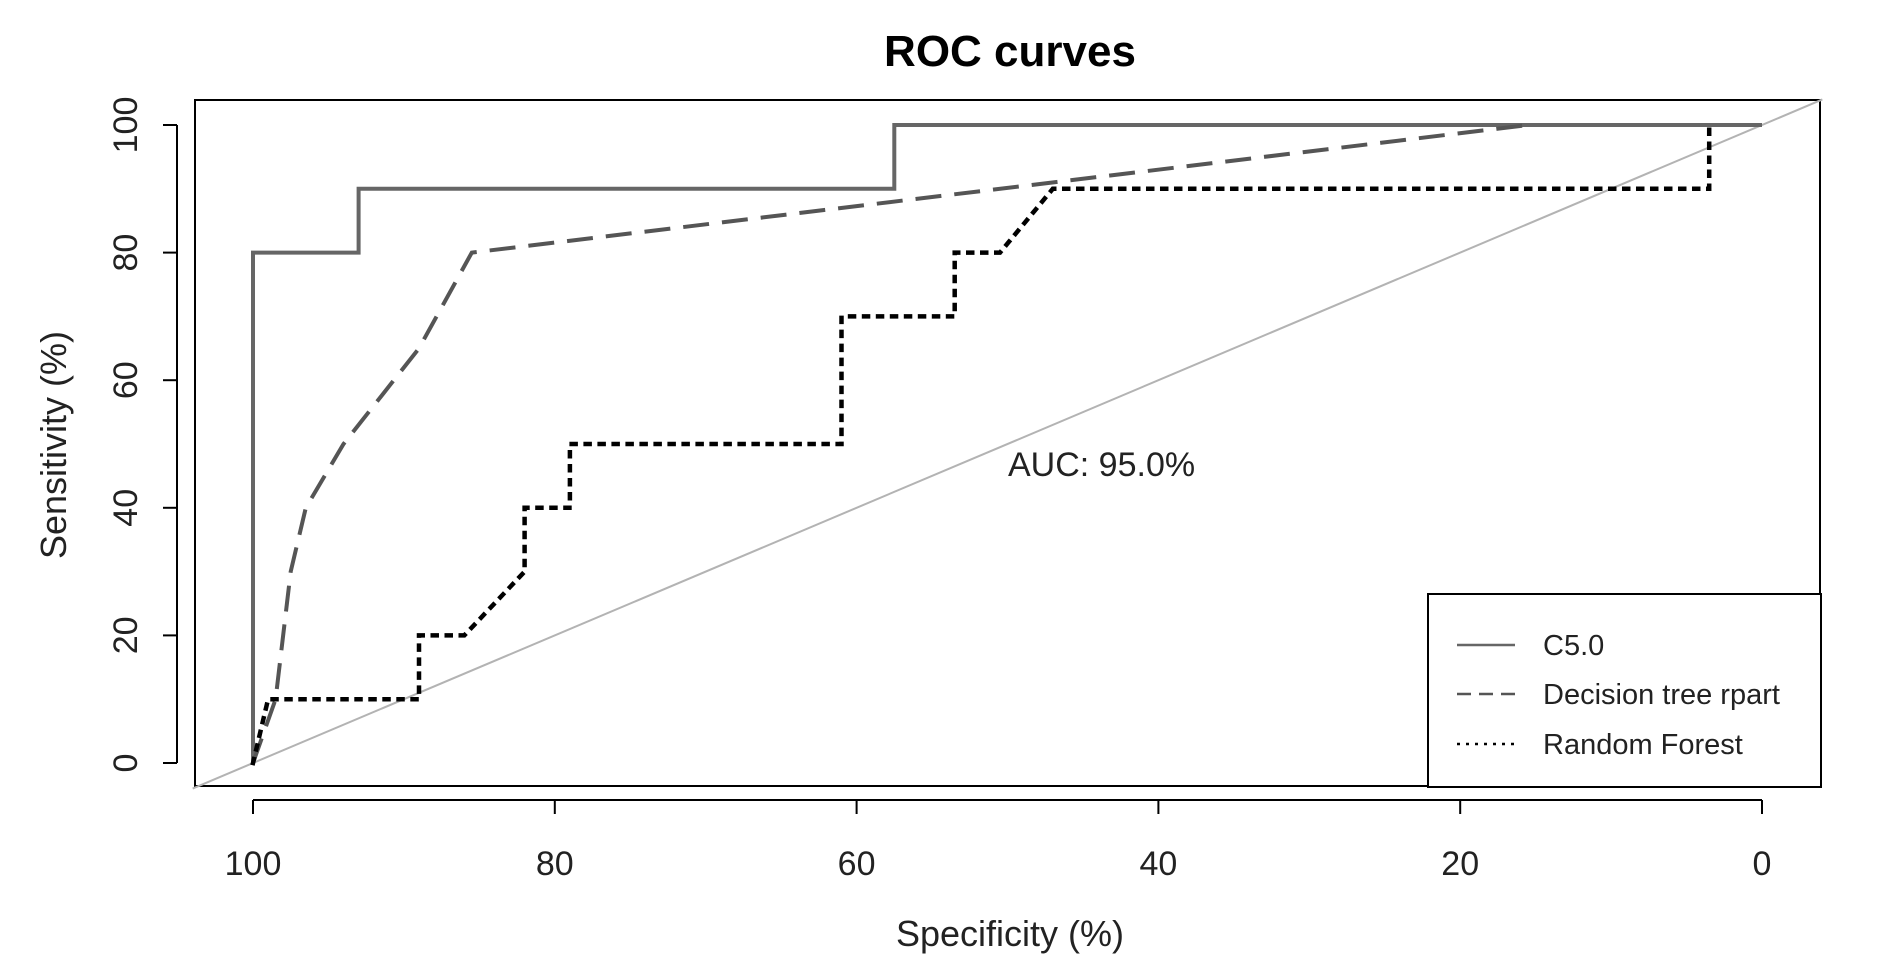 The height and width of the screenshot is (973, 1900). Describe the element at coordinates (1460, 864) in the screenshot. I see `x-tick-label: 20` at that location.